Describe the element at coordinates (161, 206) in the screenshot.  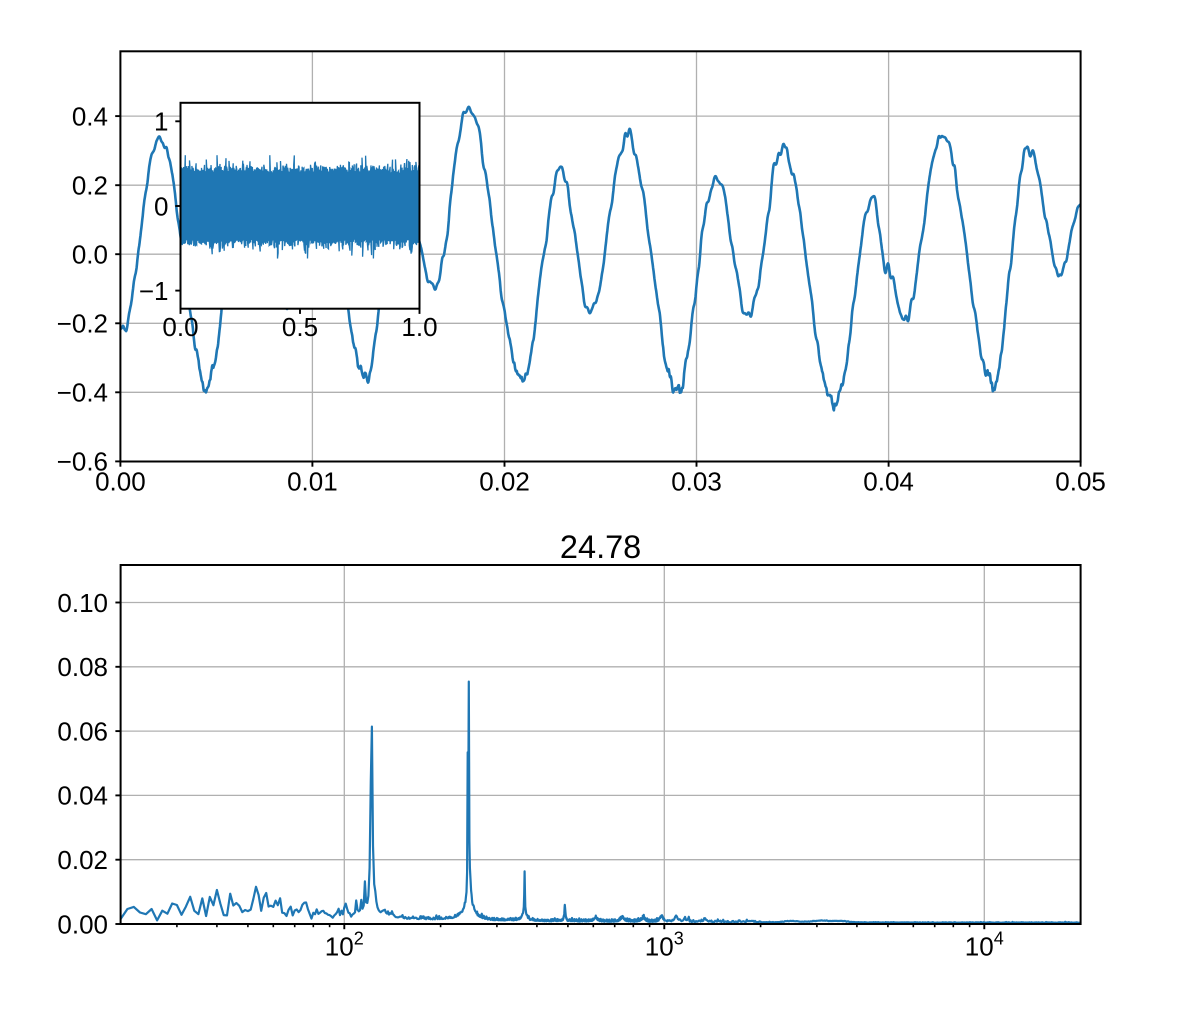
I see `svg-text: 0` at that location.